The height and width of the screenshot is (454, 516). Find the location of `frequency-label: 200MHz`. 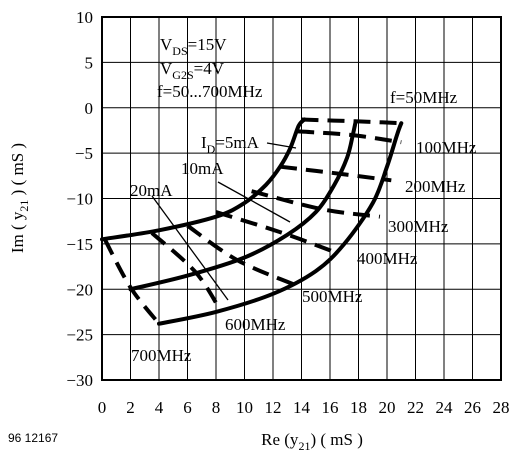

frequency-label: 200MHz is located at coordinates (435, 186).